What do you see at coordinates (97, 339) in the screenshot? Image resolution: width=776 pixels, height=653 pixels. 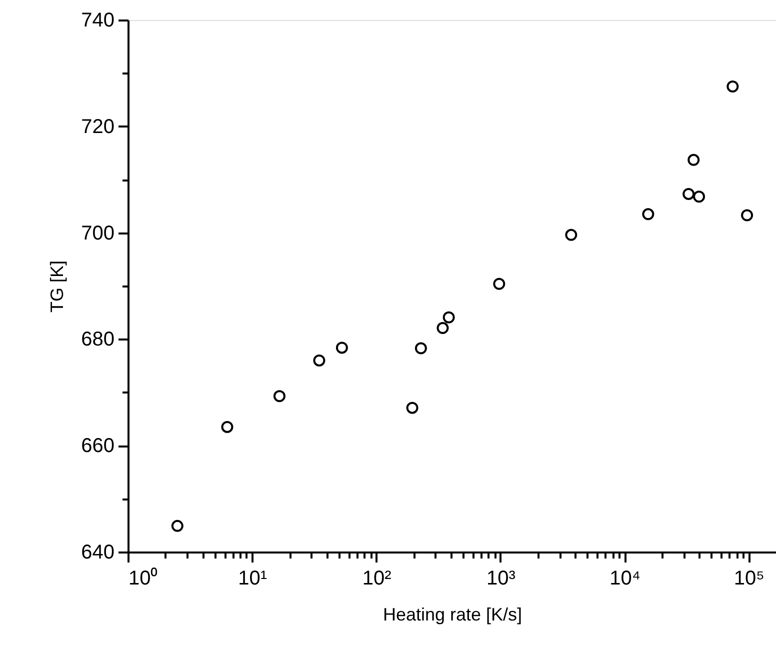 I see `y-tick-label: 680` at bounding box center [97, 339].